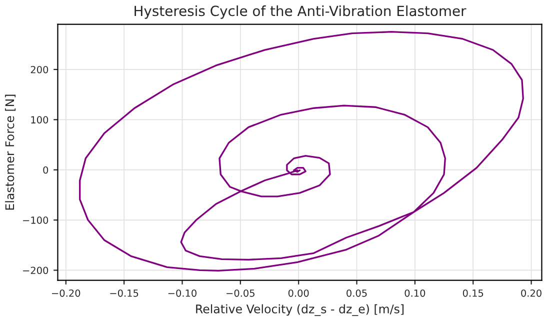 The height and width of the screenshot is (324, 550). I want to click on x-tick-label: −0.20, so click(66, 293).